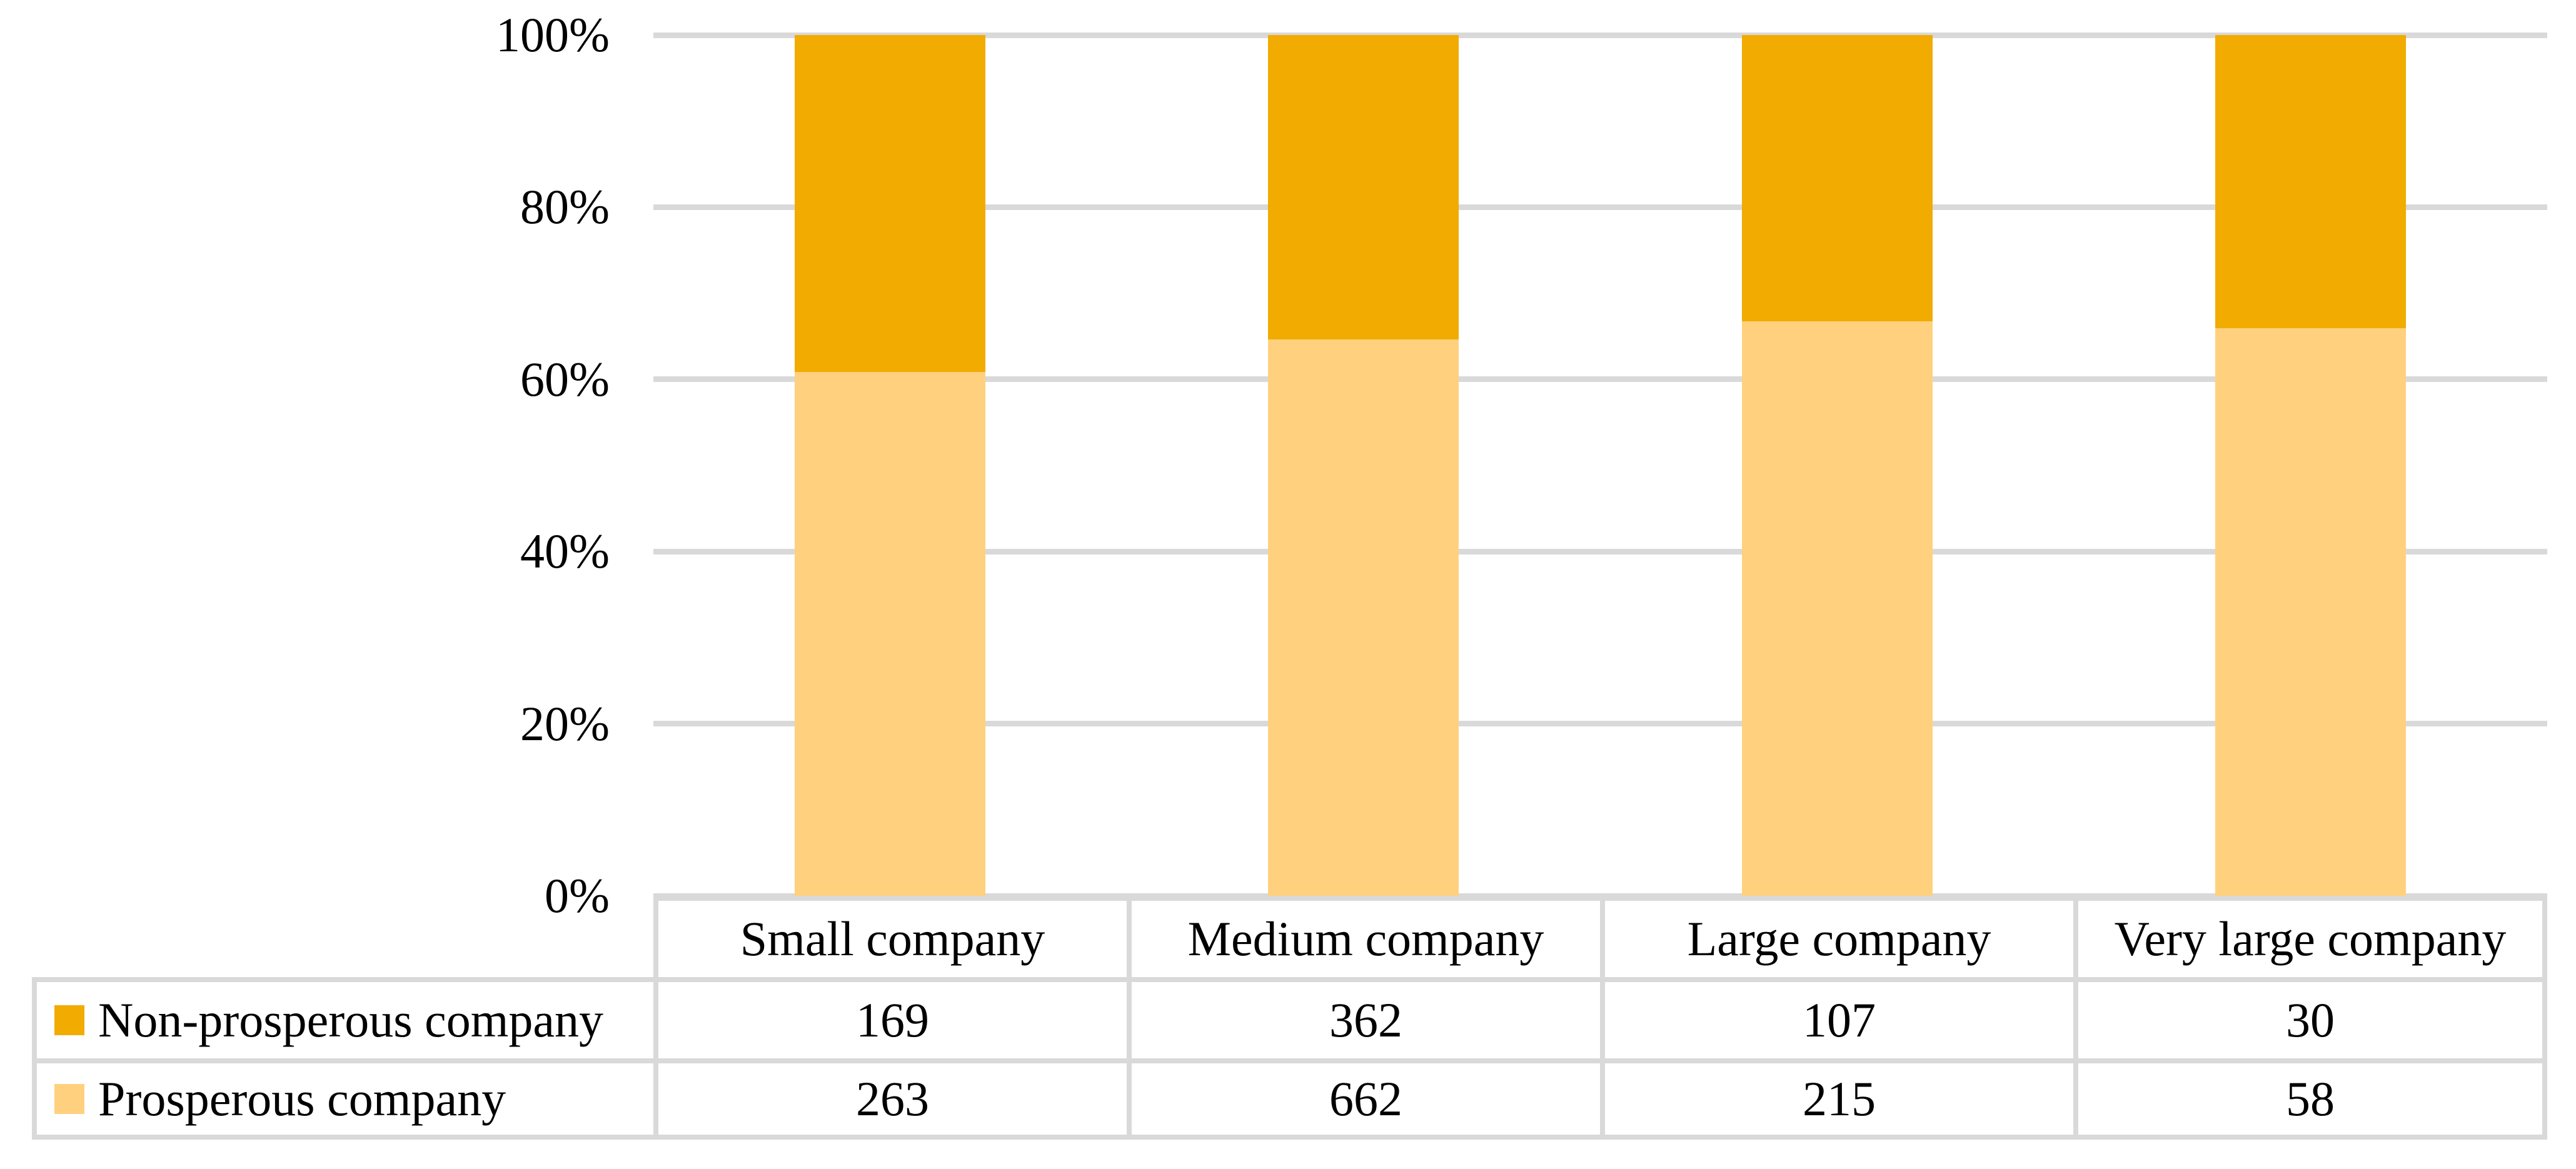 The height and width of the screenshot is (1169, 2576). I want to click on bar-small-company-non-prosperous-company, so click(890, 203).